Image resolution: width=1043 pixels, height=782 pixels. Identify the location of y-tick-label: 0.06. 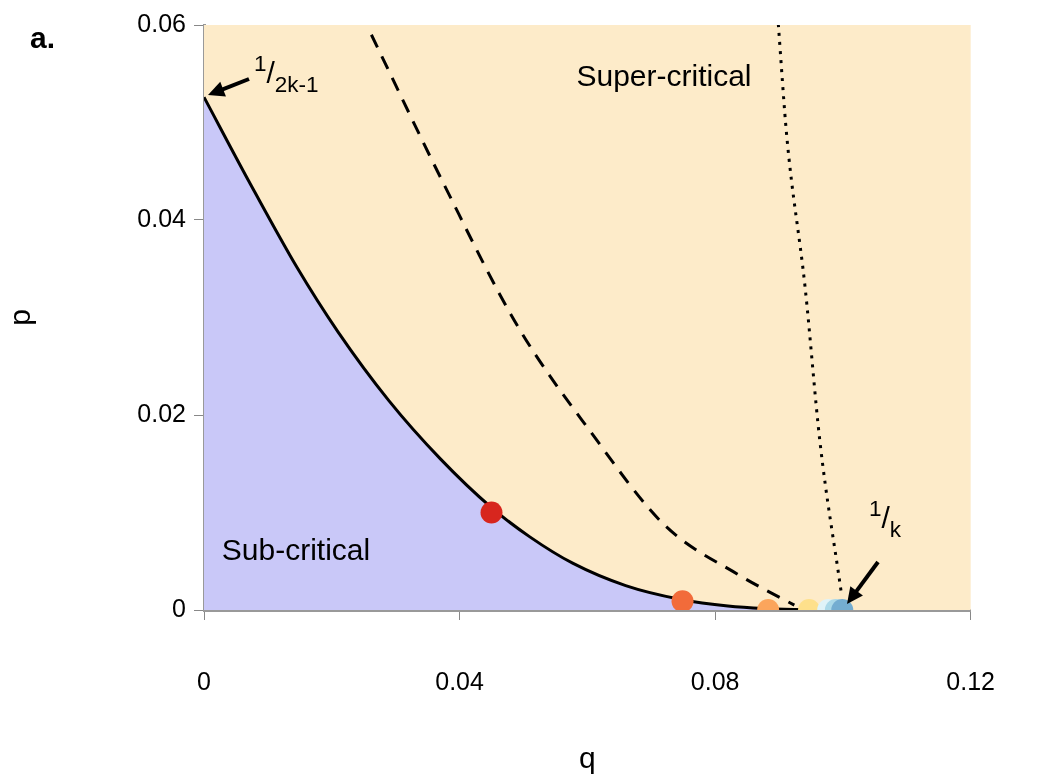
(161, 22).